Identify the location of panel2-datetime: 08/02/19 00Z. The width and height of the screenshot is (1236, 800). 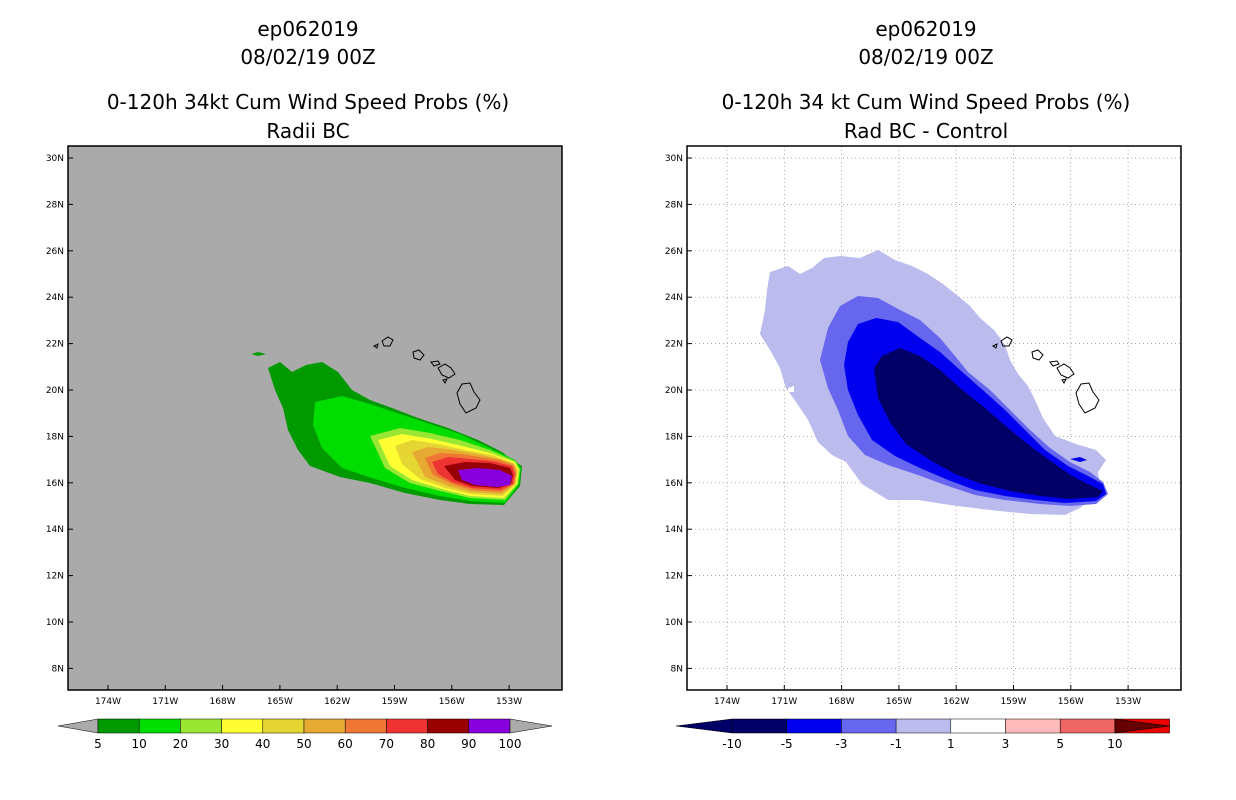
(926, 57).